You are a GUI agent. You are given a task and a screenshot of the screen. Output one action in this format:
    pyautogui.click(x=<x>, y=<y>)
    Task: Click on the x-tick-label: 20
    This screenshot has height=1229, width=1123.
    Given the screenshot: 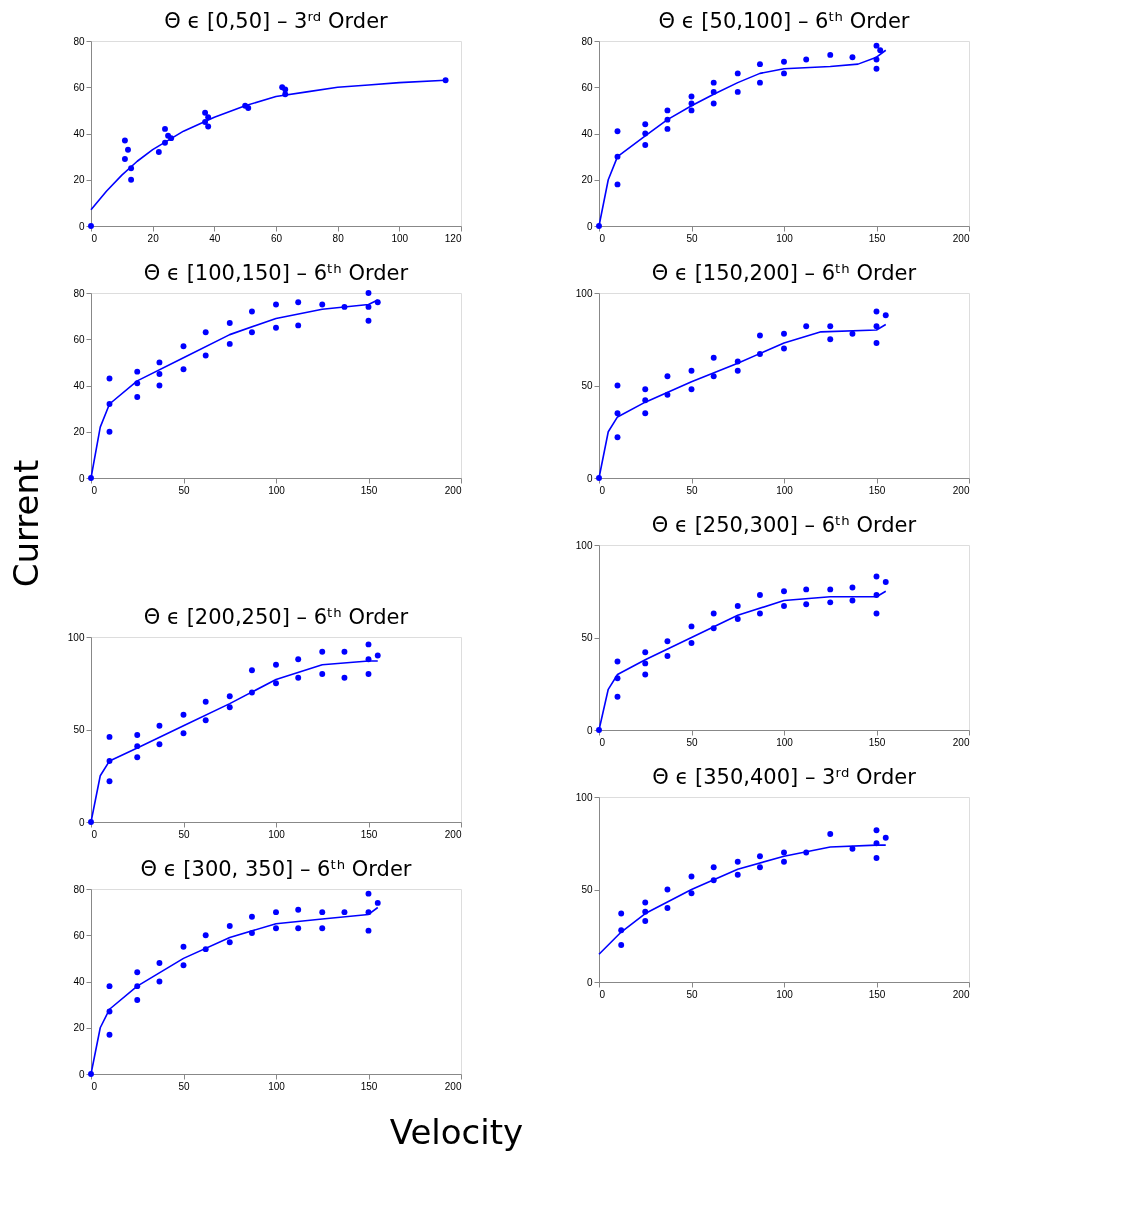 What is the action you would take?
    pyautogui.click(x=153, y=238)
    